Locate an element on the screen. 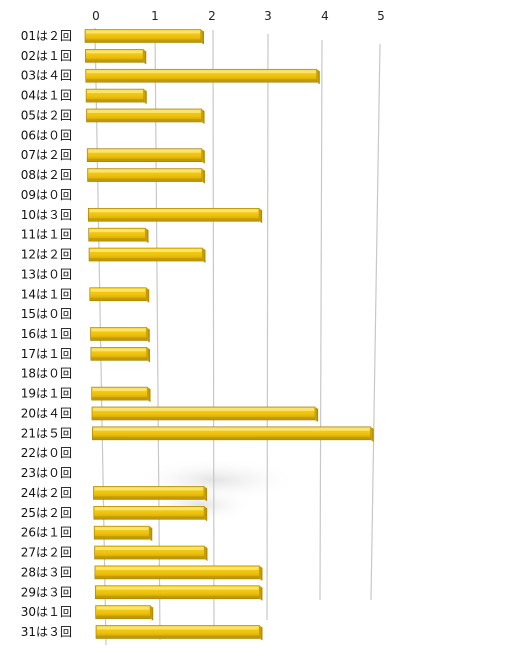 This screenshot has width=520, height=656. category-label: 23は０回 is located at coordinates (46, 473).